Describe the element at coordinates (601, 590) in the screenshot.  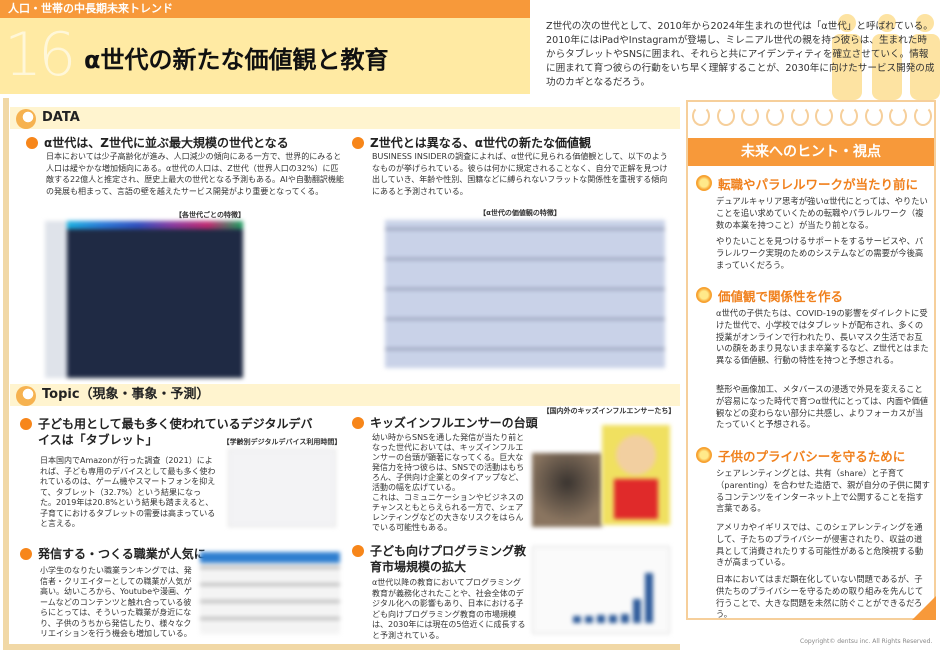
I see `programming-market-chart-image` at that location.